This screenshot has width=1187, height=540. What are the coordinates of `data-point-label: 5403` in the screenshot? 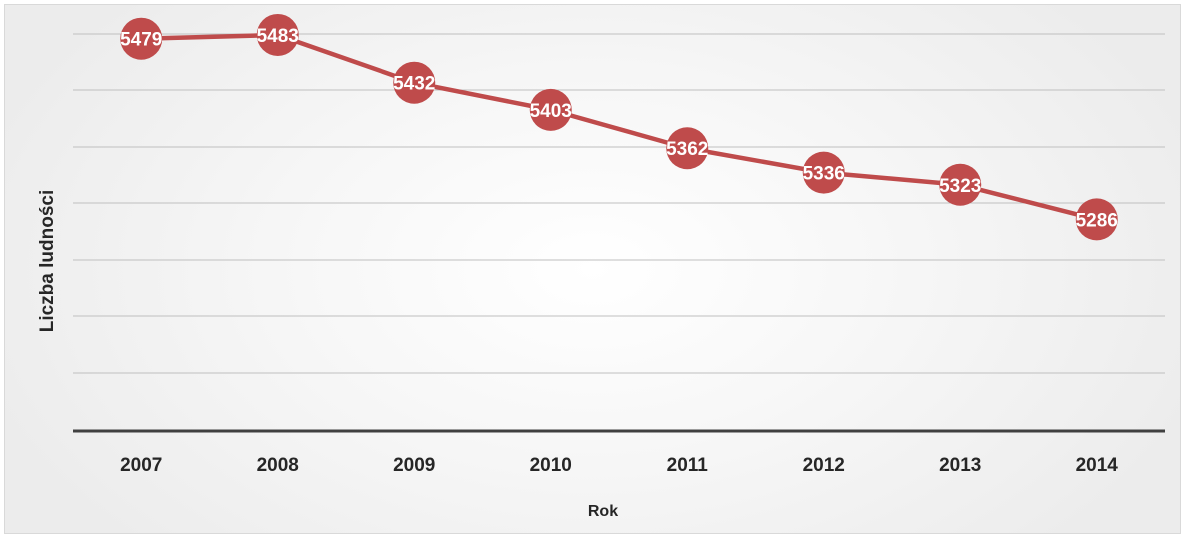 It's located at (551, 111).